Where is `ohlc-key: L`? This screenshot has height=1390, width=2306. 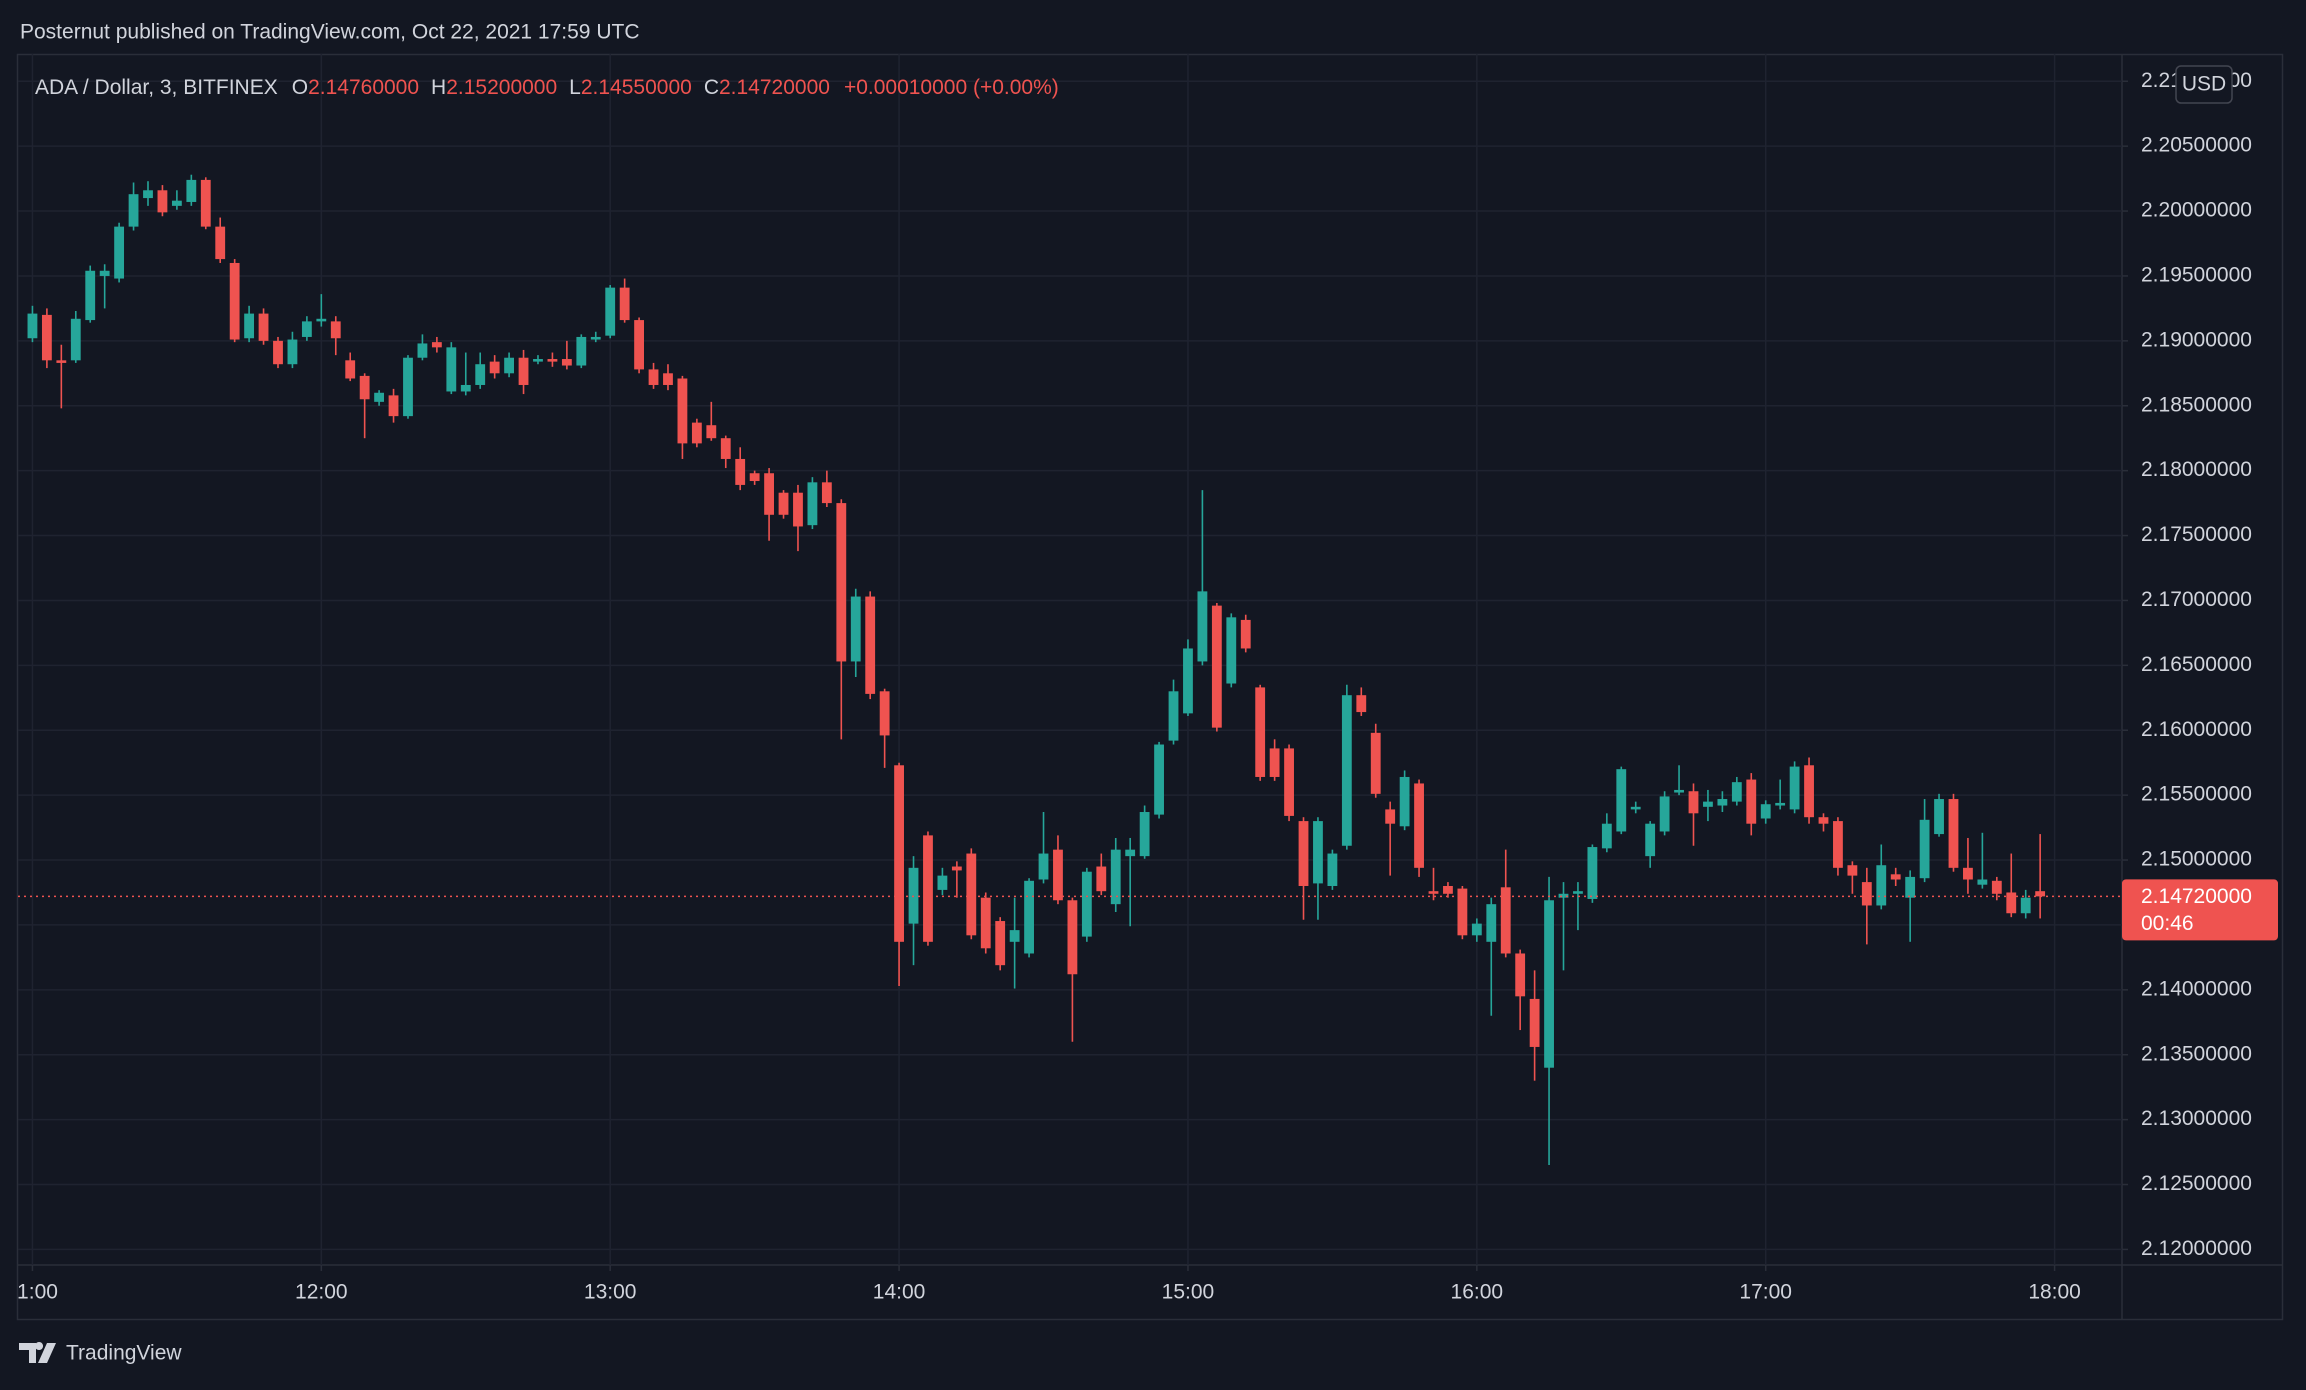
ohlc-key: L is located at coordinates (575, 87).